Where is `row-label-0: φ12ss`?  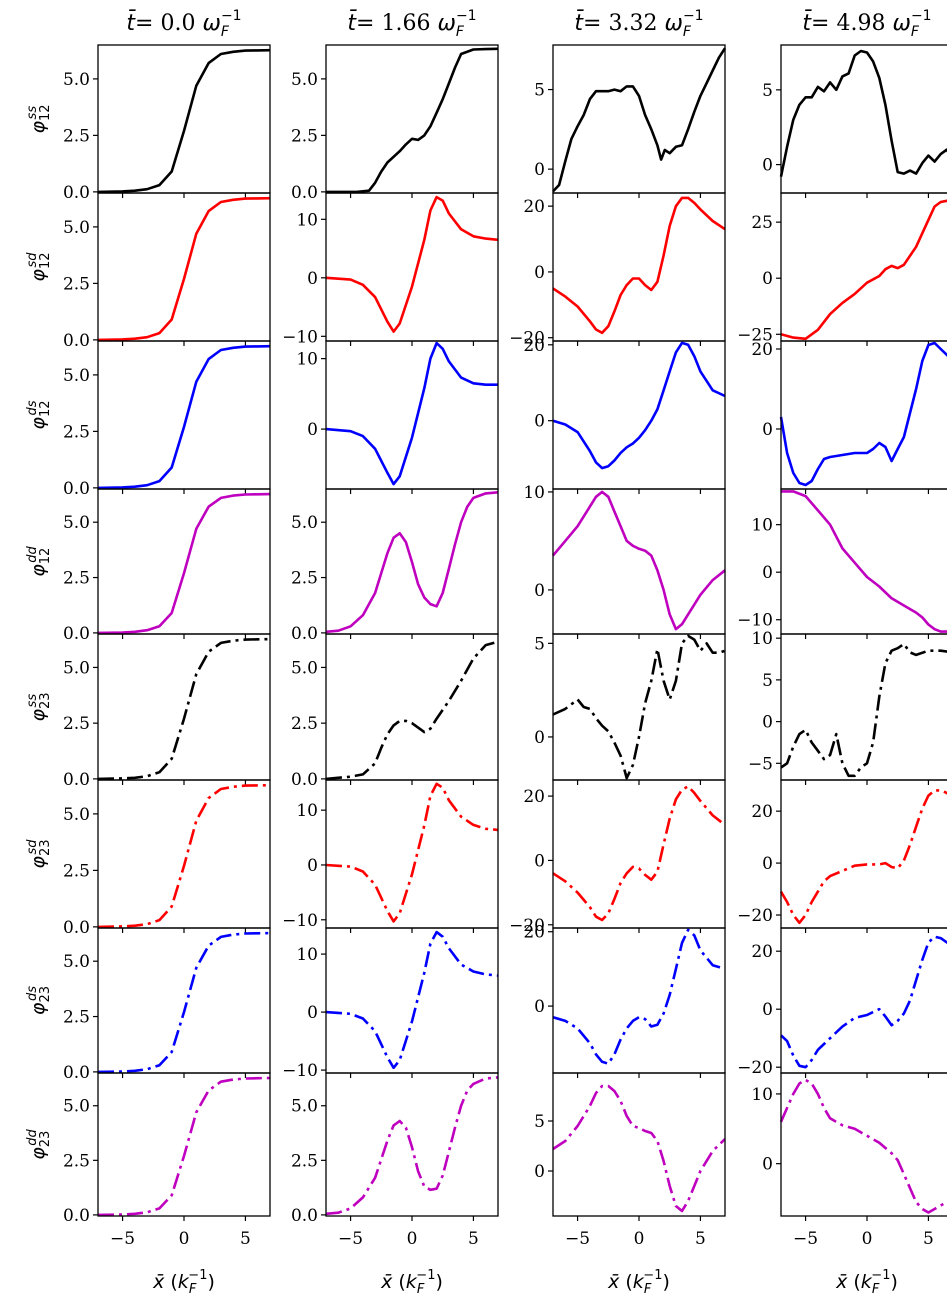
row-label-0: φ12ss is located at coordinates (39, 118).